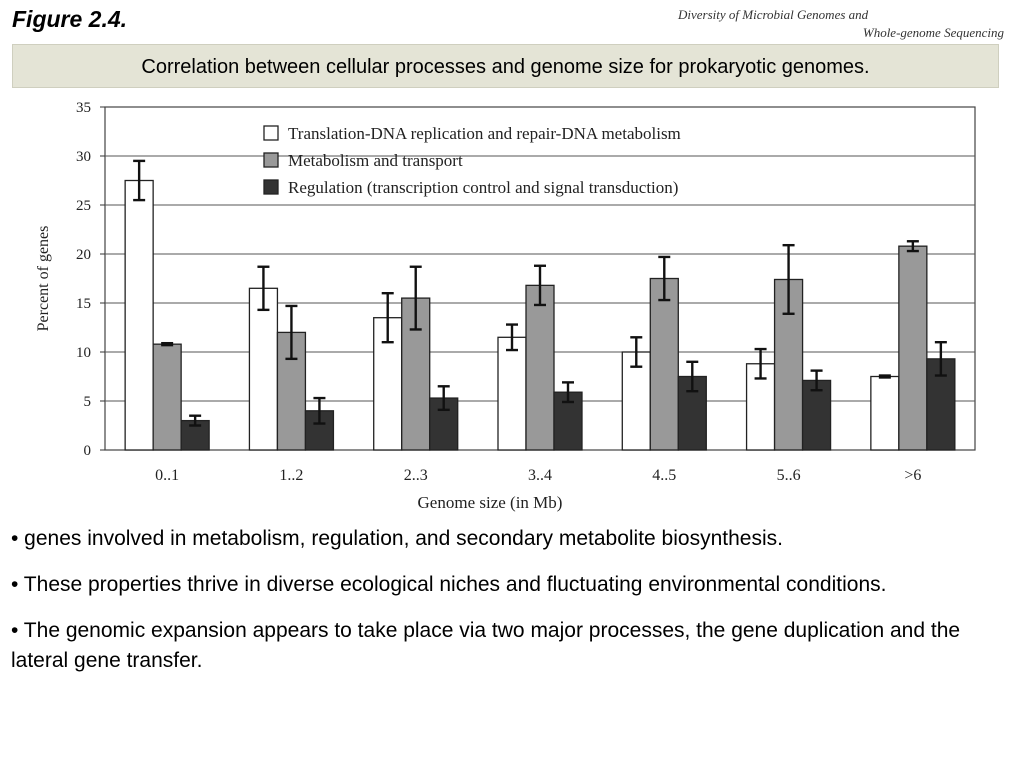 Image resolution: width=1024 pixels, height=768 pixels. What do you see at coordinates (490, 502) in the screenshot?
I see `x-axis-label: Genome size (in Mb)` at bounding box center [490, 502].